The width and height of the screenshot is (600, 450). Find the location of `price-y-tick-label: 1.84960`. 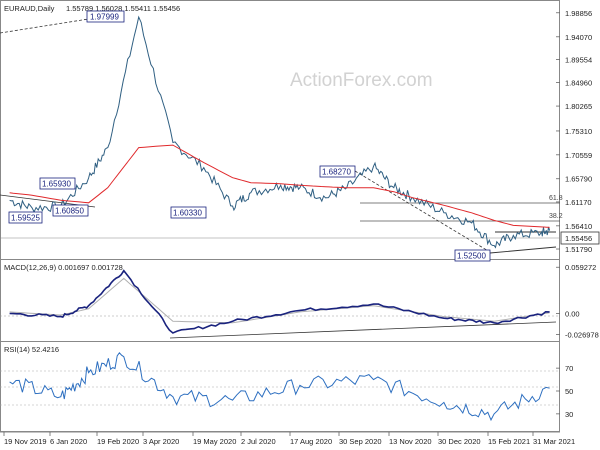

price-y-tick-label: 1.84960 is located at coordinates (578, 83).